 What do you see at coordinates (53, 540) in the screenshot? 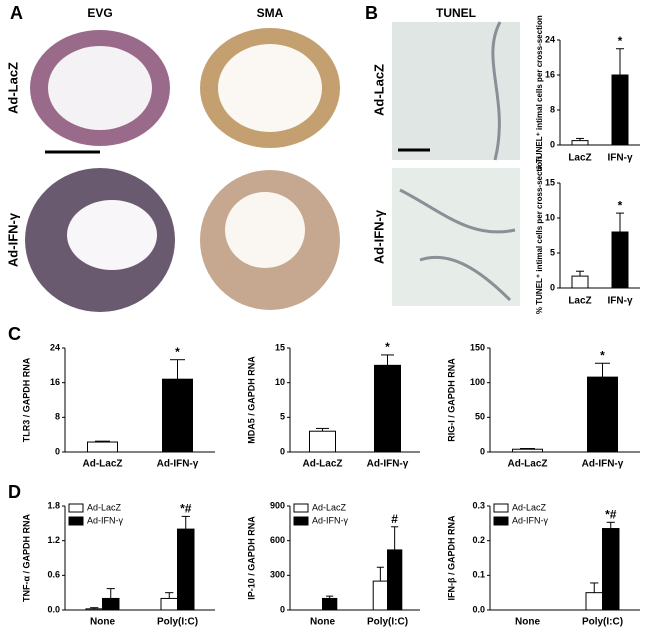
I see `y-tick-label: 1.2` at bounding box center [53, 540].